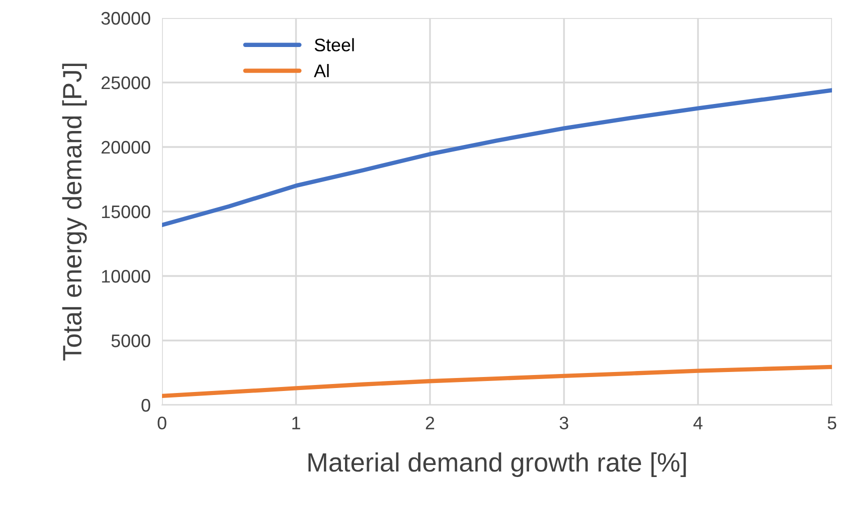 The image size is (850, 512). What do you see at coordinates (130, 341) in the screenshot?
I see `y-tick-label: 5000` at bounding box center [130, 341].